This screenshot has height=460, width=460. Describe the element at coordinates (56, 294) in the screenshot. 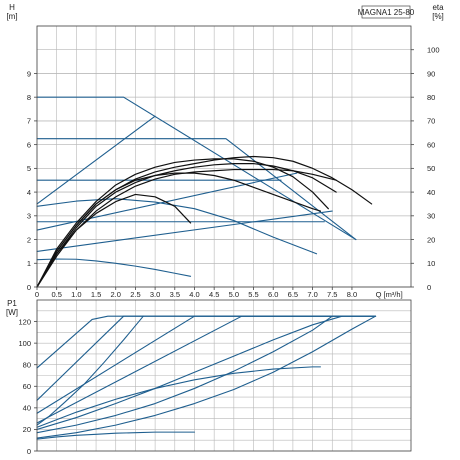

I see `q-axis-tick-label: 0.5` at that location.